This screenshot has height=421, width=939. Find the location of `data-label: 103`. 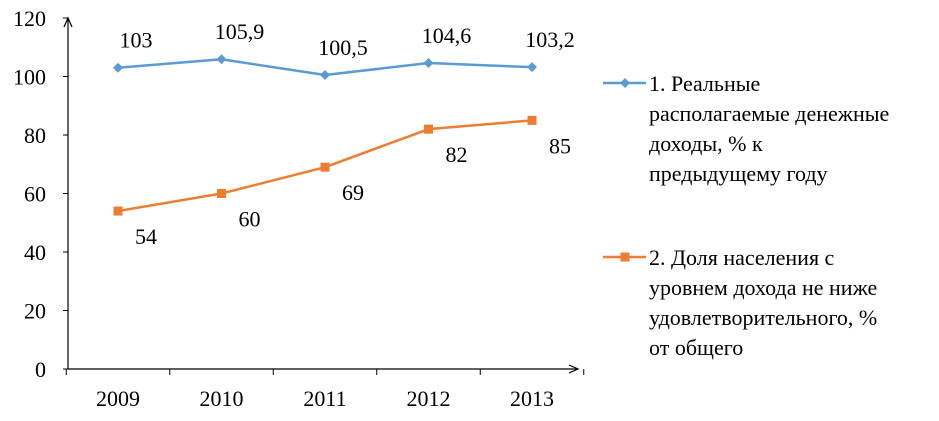

data-label: 103 is located at coordinates (136, 40).